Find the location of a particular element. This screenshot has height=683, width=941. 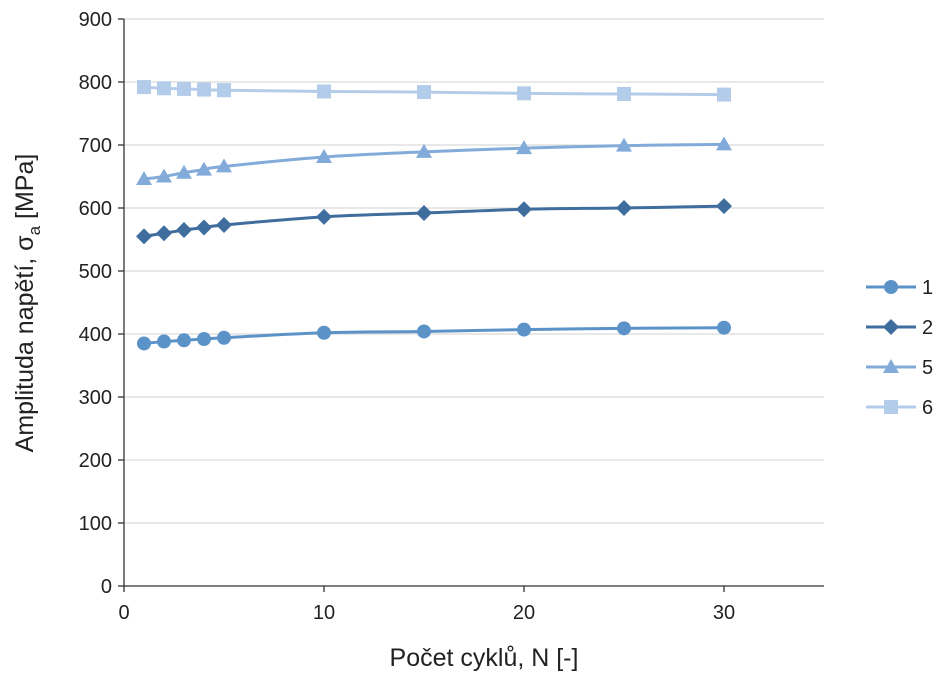

legend: 1 2 5 6 is located at coordinates (899, 348).